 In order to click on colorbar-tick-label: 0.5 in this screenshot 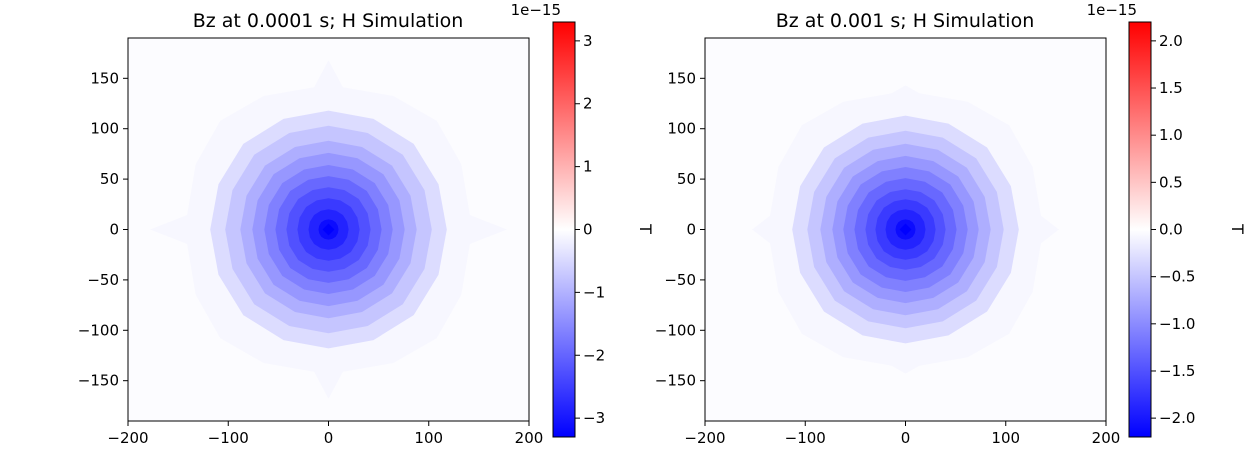, I will do `click(1171, 182)`.